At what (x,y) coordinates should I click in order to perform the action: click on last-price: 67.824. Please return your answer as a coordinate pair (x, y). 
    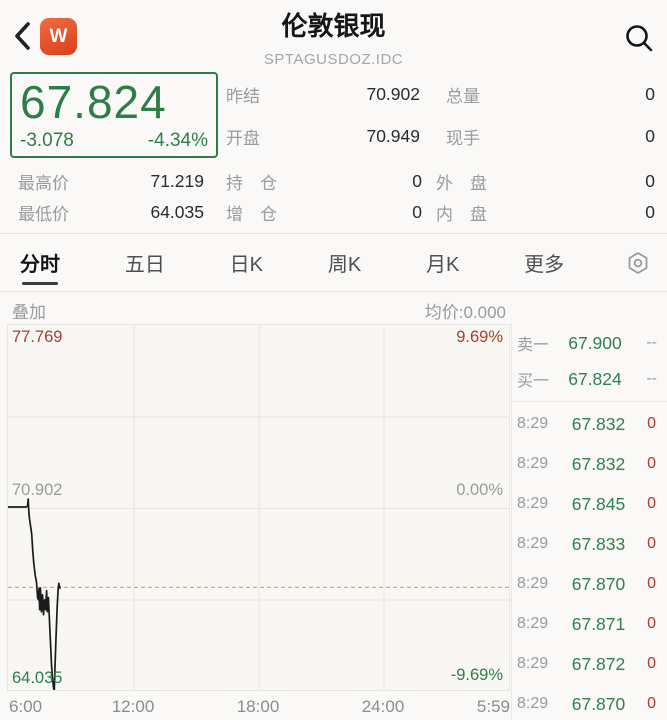
    Looking at the image, I should click on (93, 102).